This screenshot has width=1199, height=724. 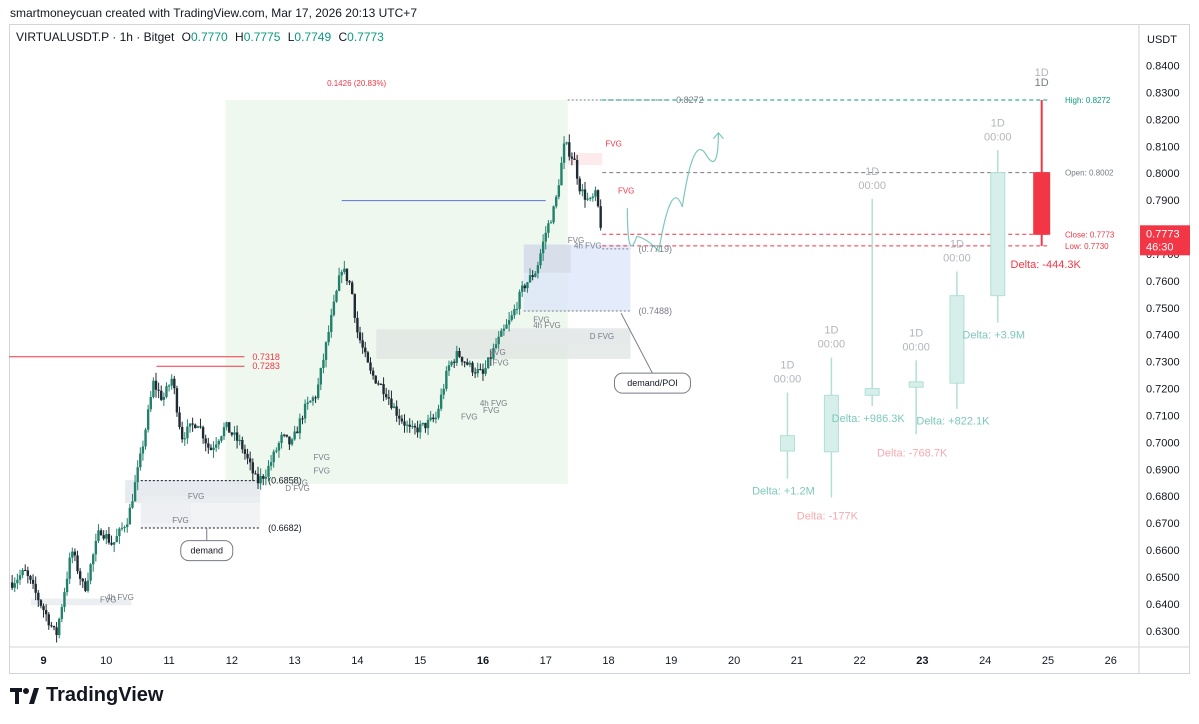 I want to click on level-label-6: (0.6858), so click(x=285, y=481).